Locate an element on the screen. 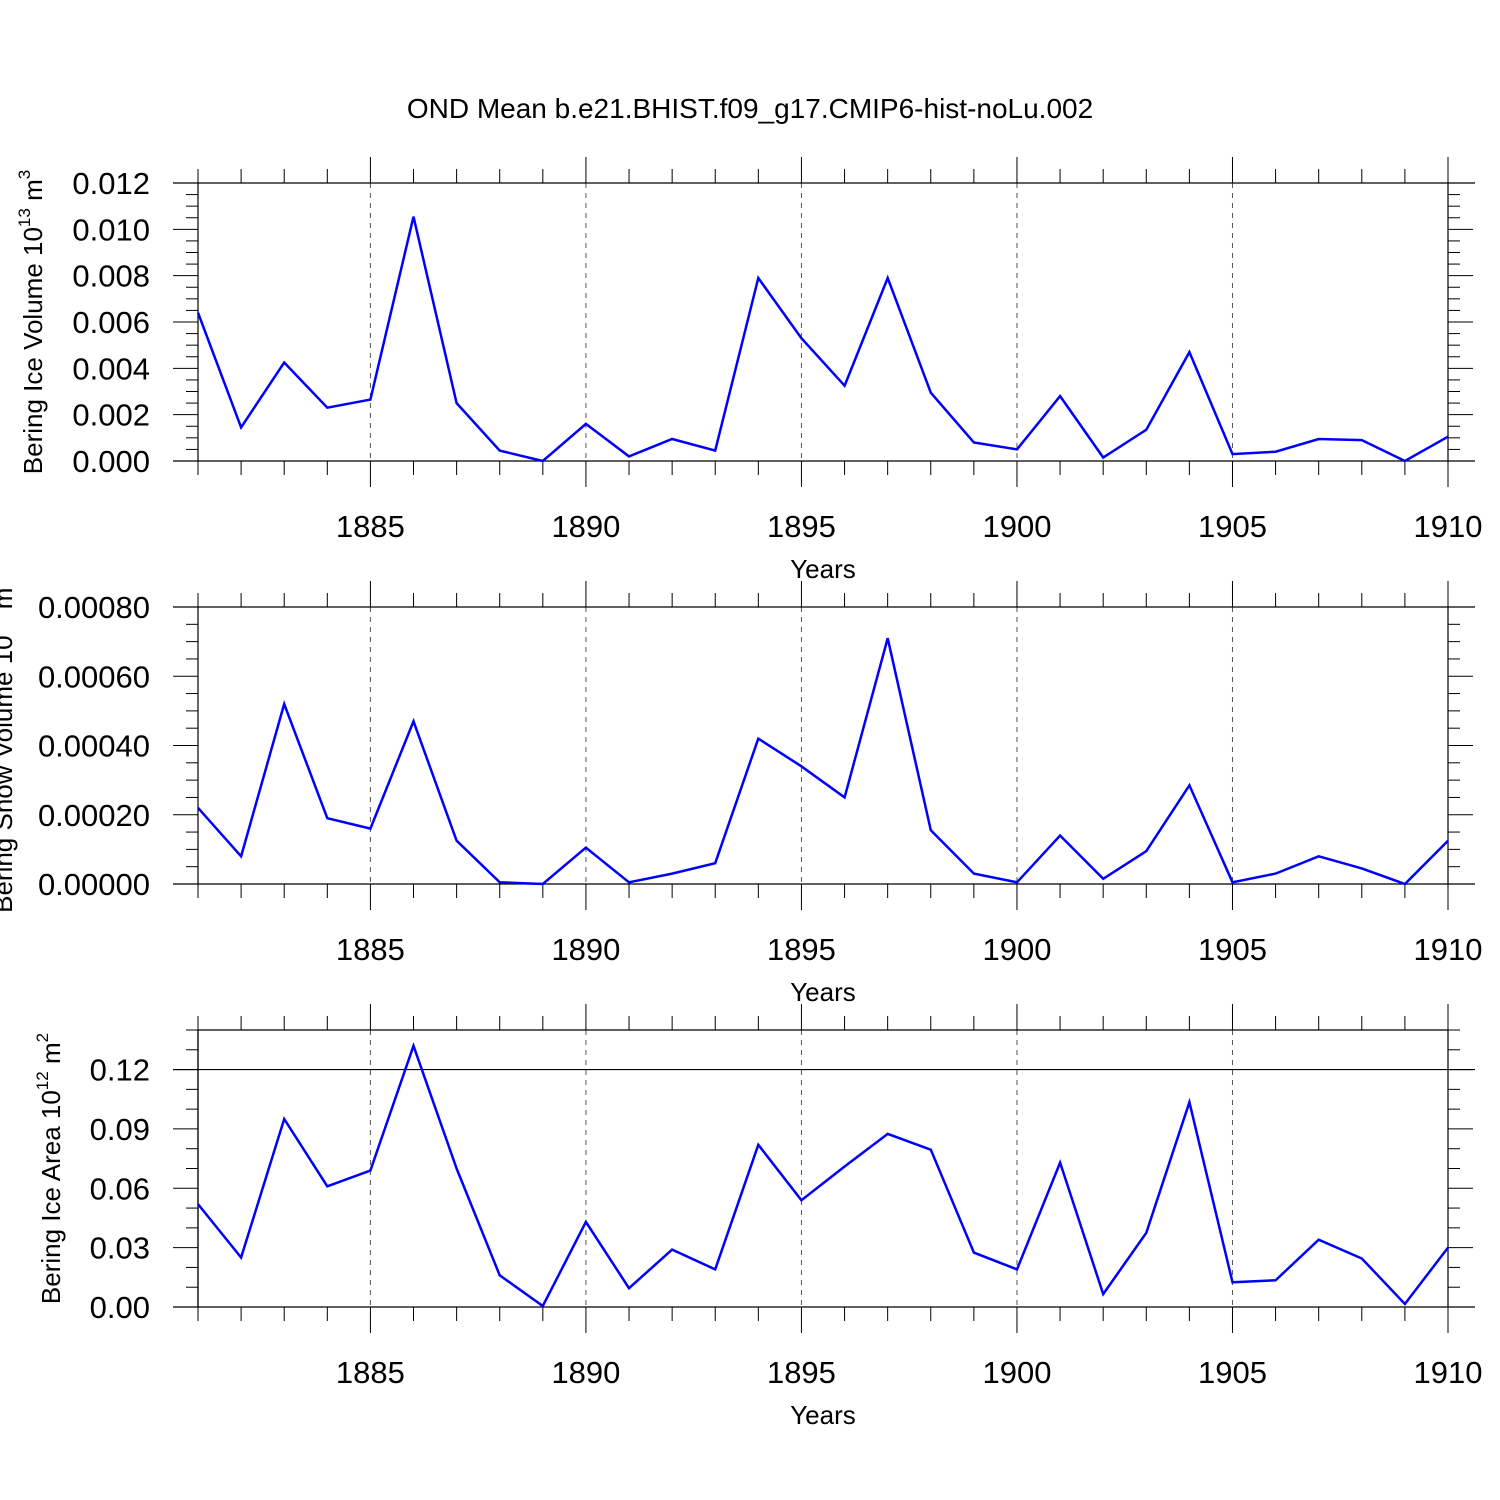  y-tick-label: 0.12 is located at coordinates (120, 1070).